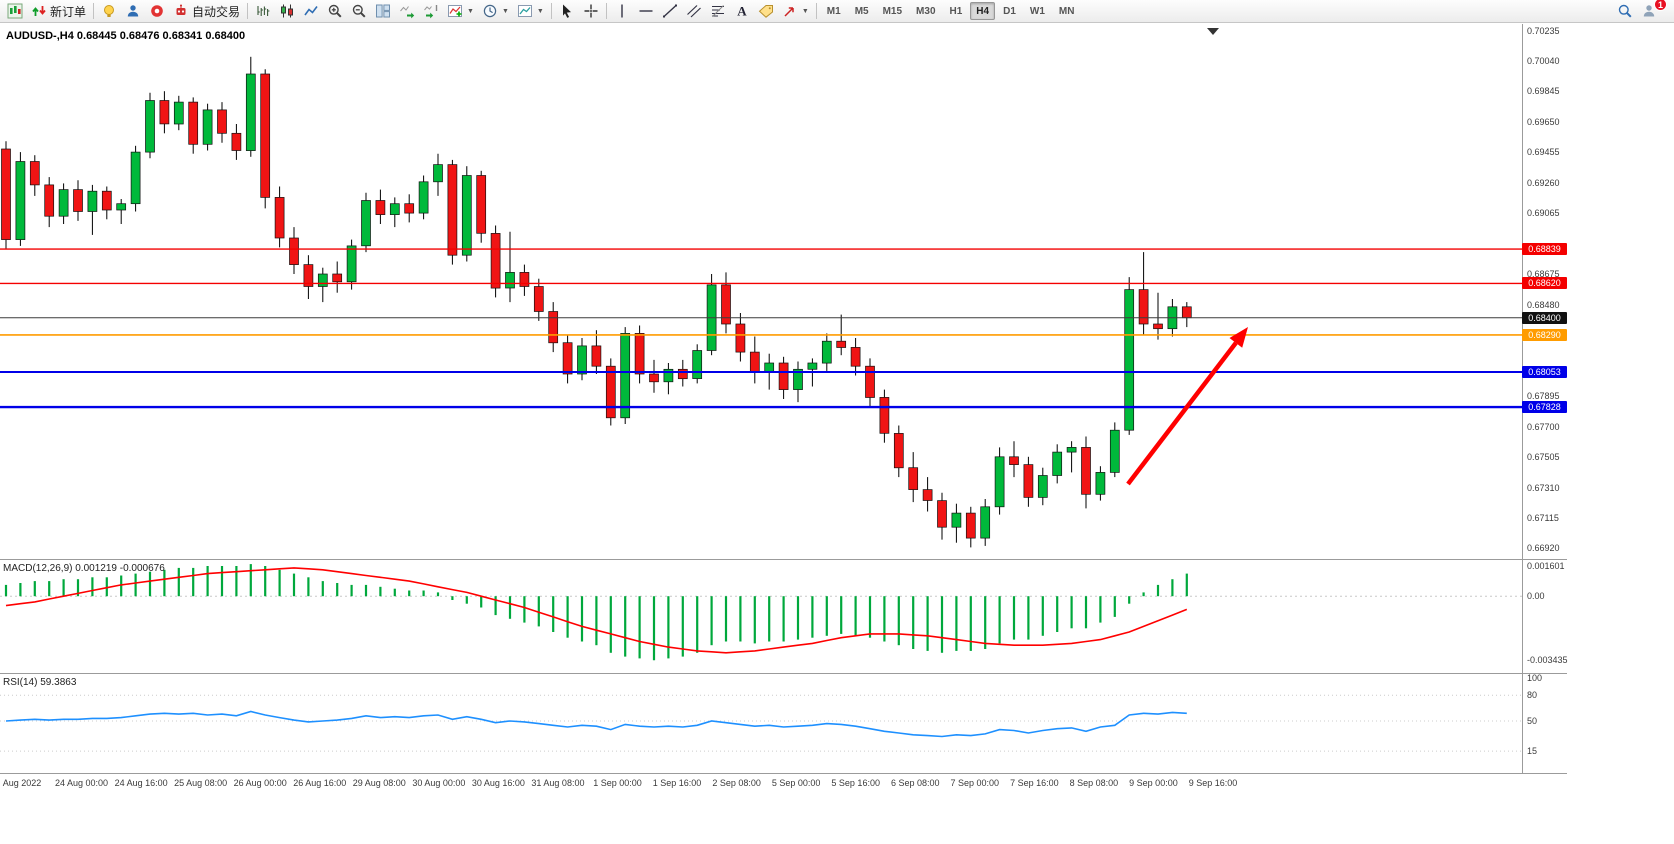 The image size is (1674, 844). I want to click on ideas-button, so click(109, 11).